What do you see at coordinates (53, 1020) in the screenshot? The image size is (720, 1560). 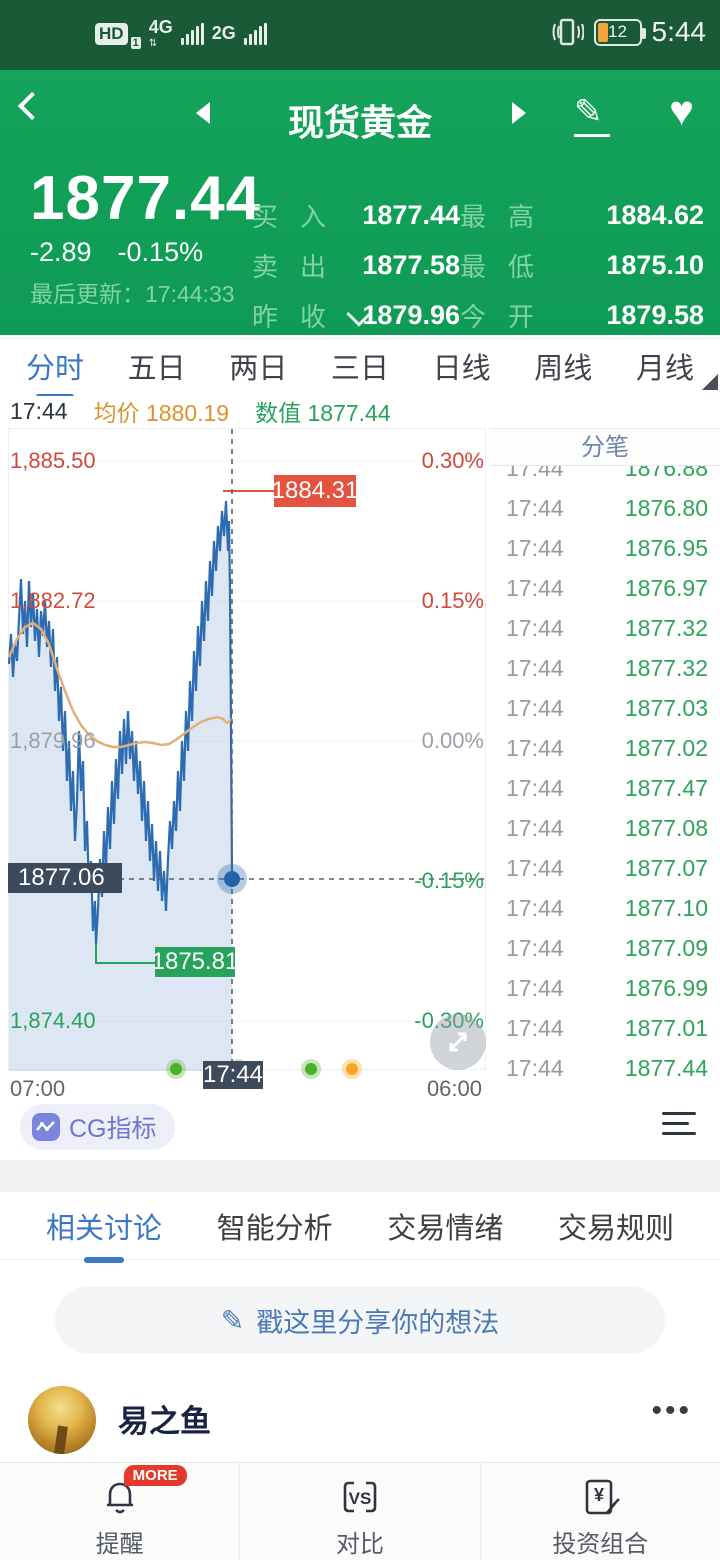 I see `y-price-4: 1,874.40` at bounding box center [53, 1020].